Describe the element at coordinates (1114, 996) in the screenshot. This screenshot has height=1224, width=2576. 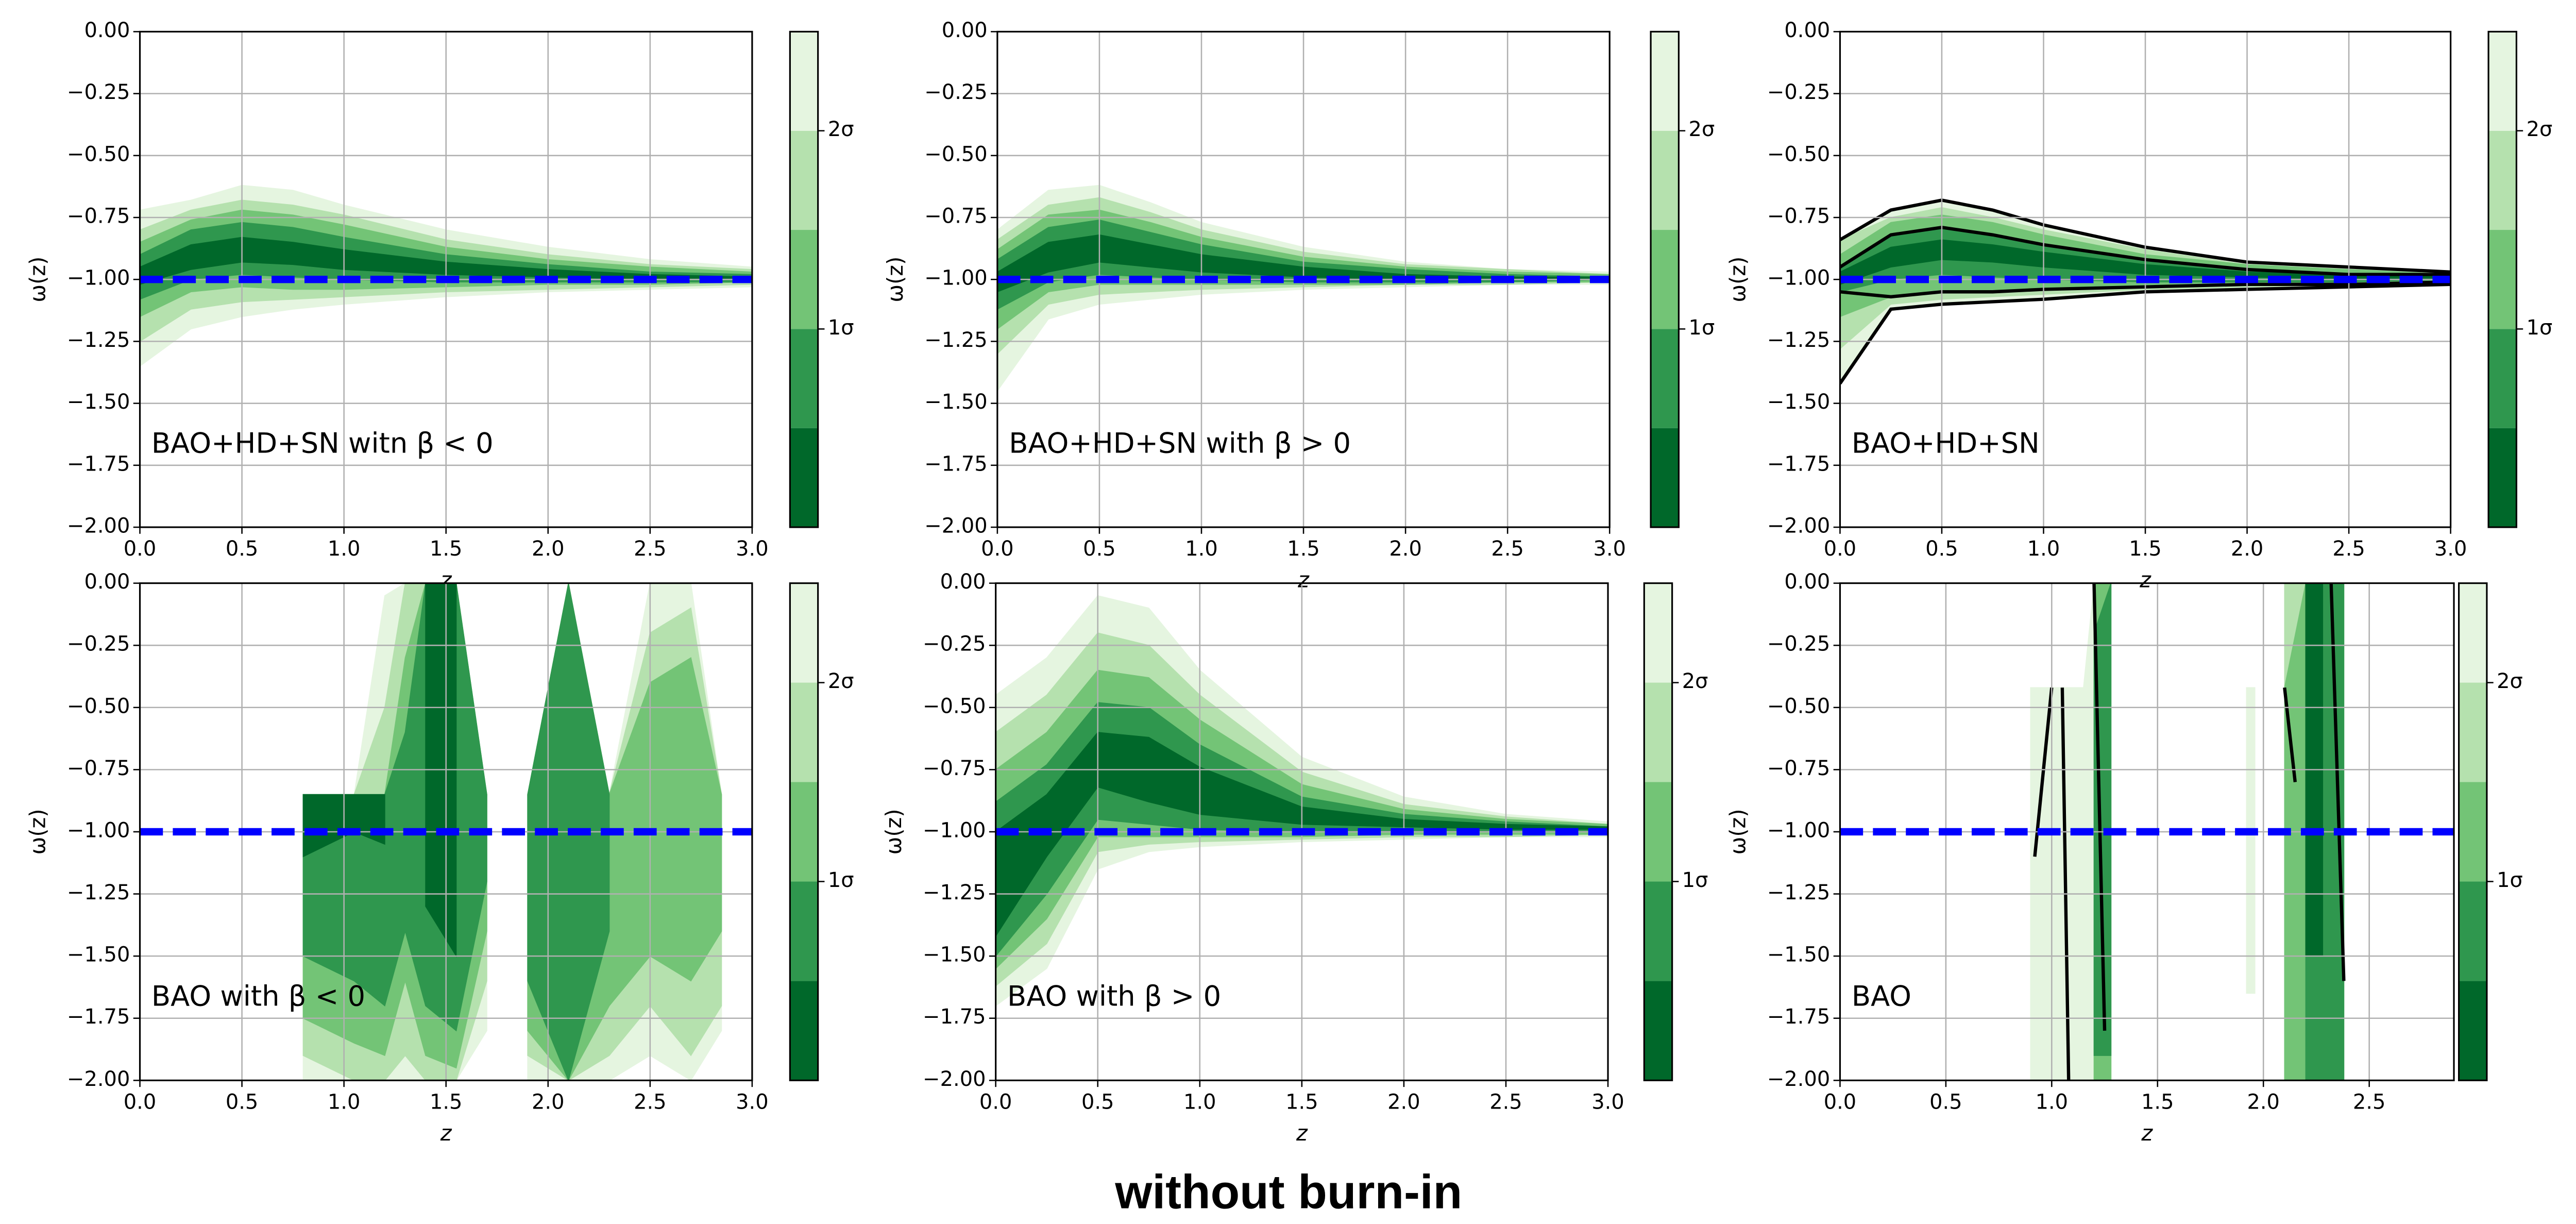
I see `panel-label: BAO with β > 0` at that location.